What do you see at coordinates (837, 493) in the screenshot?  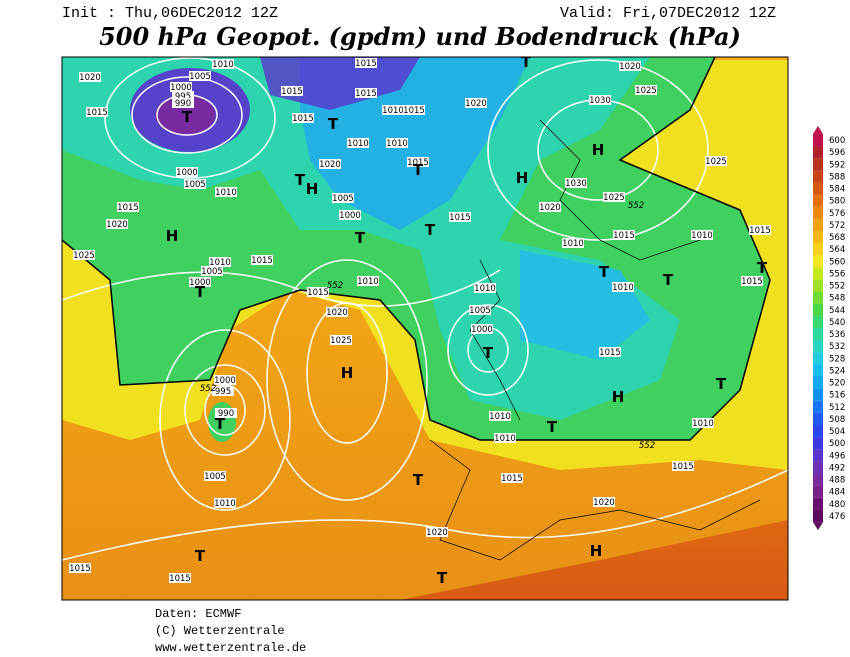 I see `colorbar-label: 484` at bounding box center [837, 493].